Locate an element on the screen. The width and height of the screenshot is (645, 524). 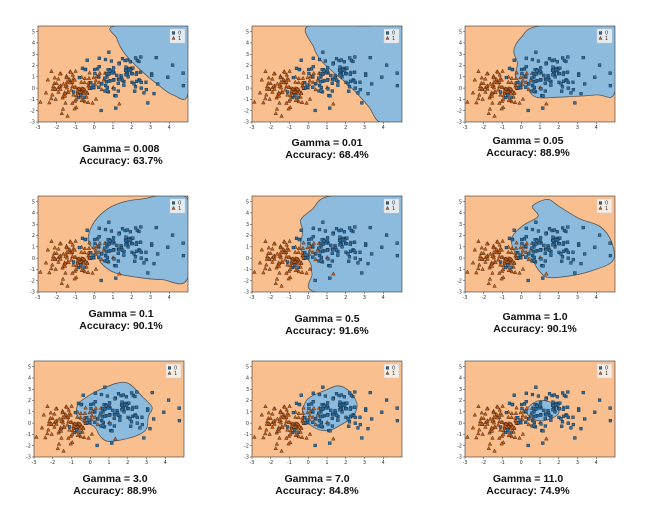
y-tick-label: 4 is located at coordinates (247, 379).